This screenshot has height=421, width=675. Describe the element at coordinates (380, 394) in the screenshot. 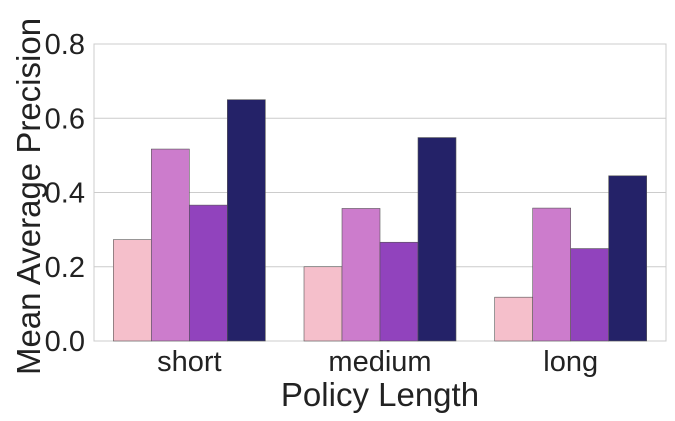

I see `x-axis-title: Policy Length` at that location.